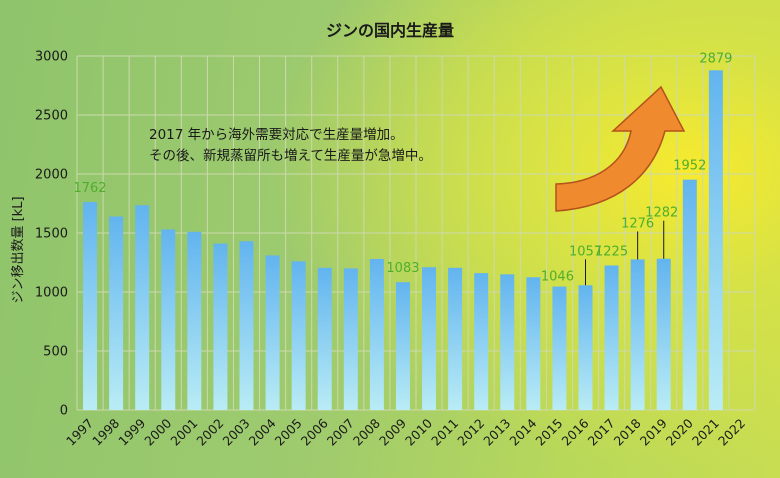 The image size is (780, 478). I want to click on bar-2017, so click(611, 337).